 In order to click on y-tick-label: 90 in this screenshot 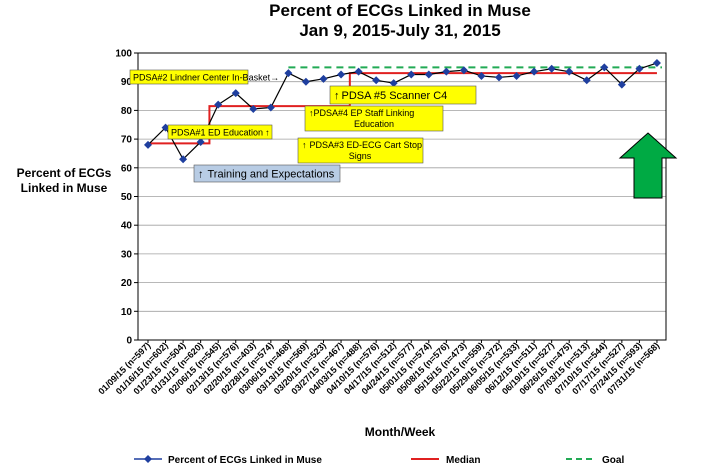, I will do `click(127, 82)`.